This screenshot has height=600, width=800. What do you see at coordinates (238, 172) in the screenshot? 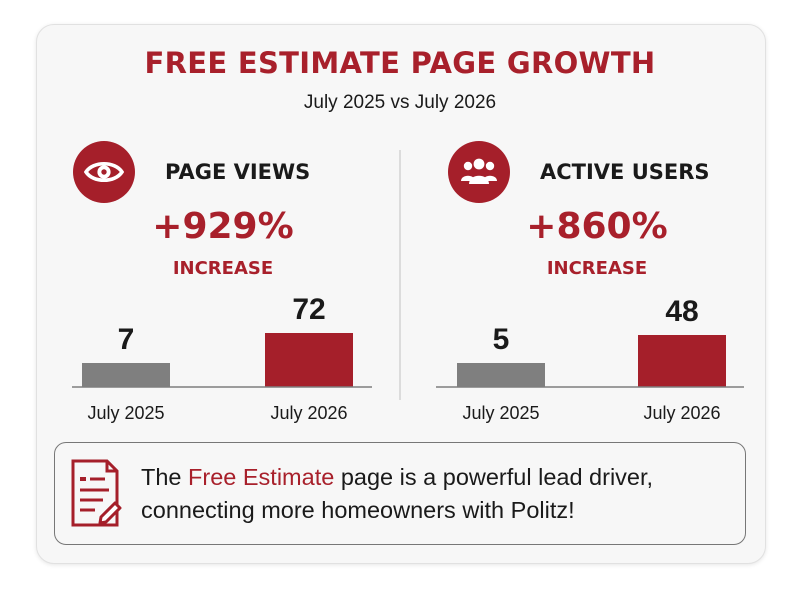
I see `page-views-label: PAGE VIEWS` at bounding box center [238, 172].